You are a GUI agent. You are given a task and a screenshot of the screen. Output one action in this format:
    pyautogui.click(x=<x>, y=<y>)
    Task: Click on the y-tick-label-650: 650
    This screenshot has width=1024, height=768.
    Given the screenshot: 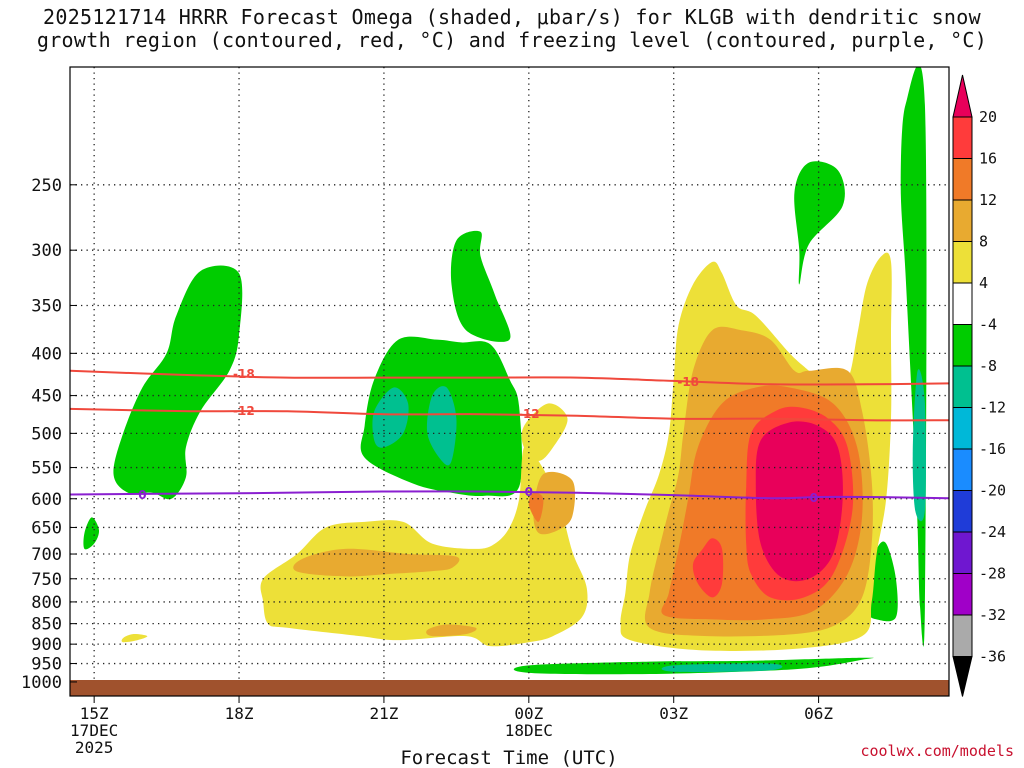 What is the action you would take?
    pyautogui.click(x=46, y=528)
    